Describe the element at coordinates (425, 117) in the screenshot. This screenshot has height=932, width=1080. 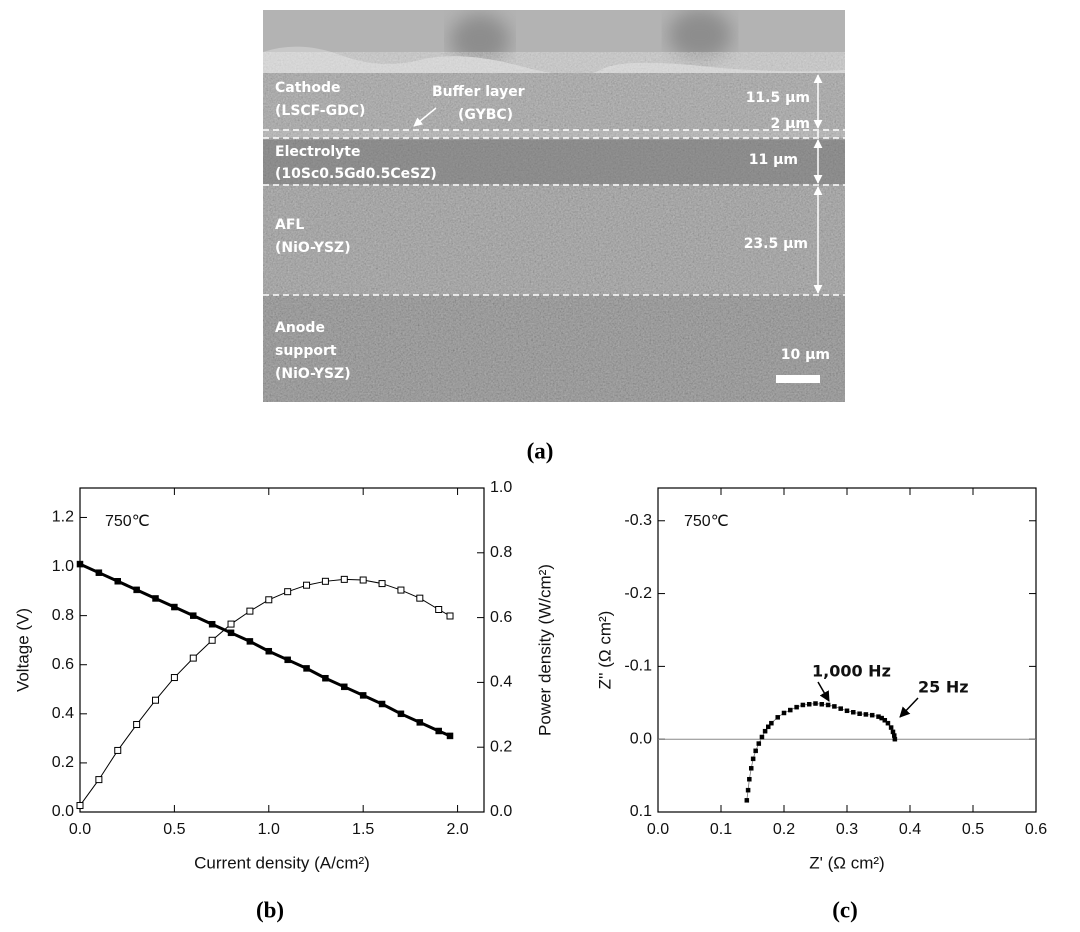
I see `pointer-arrow` at that location.